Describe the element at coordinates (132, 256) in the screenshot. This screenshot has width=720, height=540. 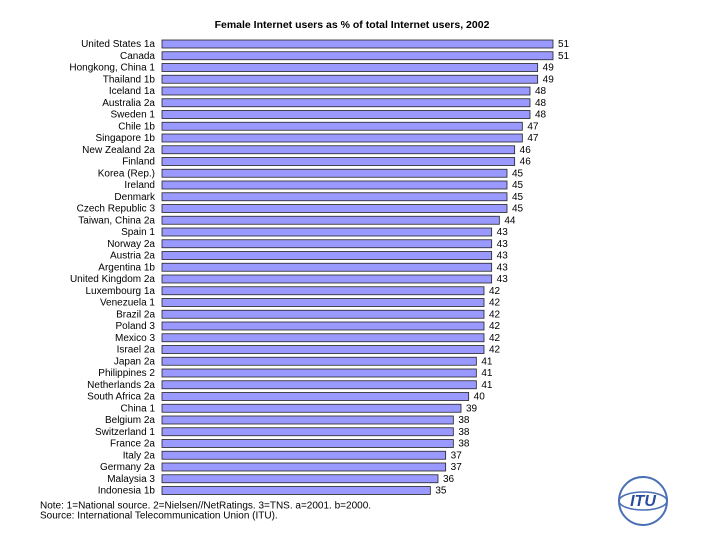
I see `y-tick-label: Austria 2a` at that location.